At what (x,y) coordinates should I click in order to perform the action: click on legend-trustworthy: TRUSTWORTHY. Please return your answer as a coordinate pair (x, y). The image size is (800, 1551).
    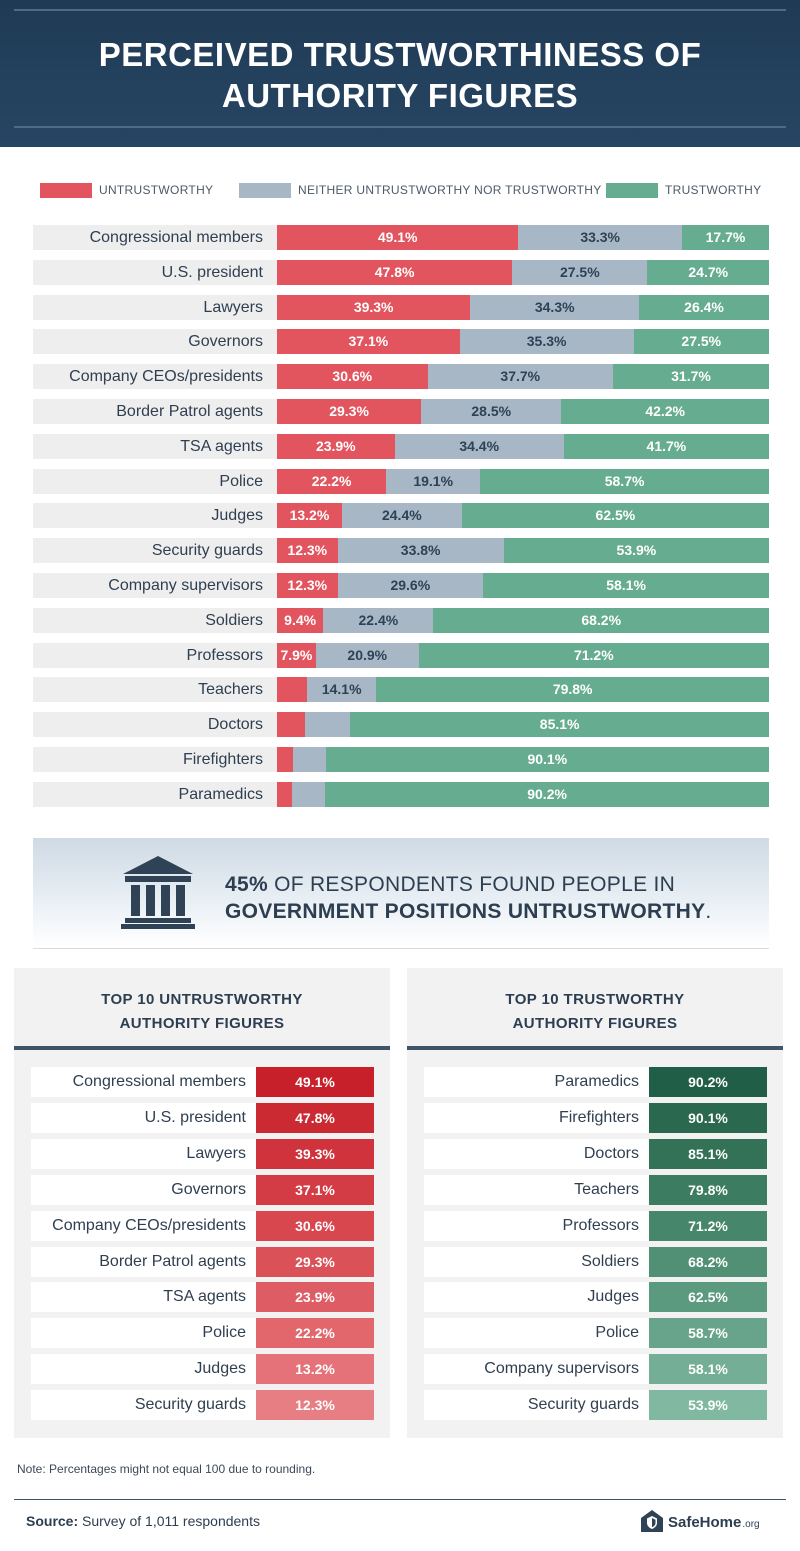
    Looking at the image, I should click on (683, 190).